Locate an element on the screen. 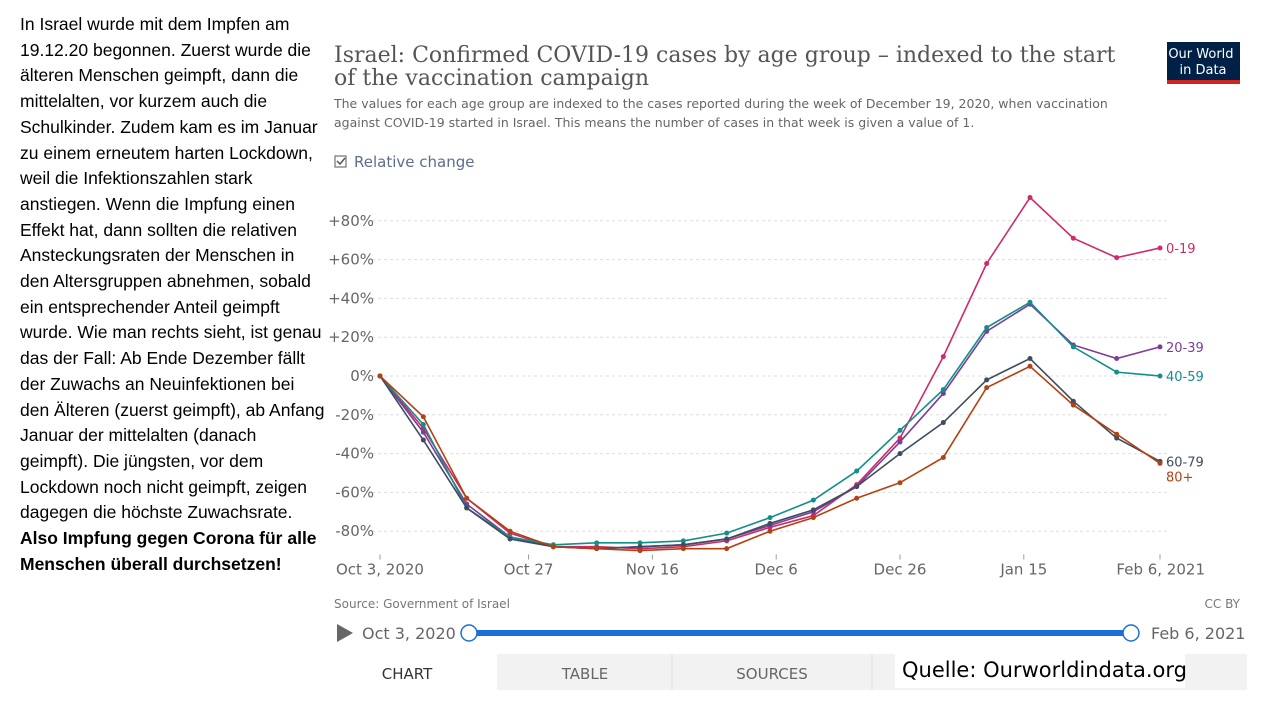 Image resolution: width=1280 pixels, height=720 pixels. y-tick-label: 0% is located at coordinates (362, 376).